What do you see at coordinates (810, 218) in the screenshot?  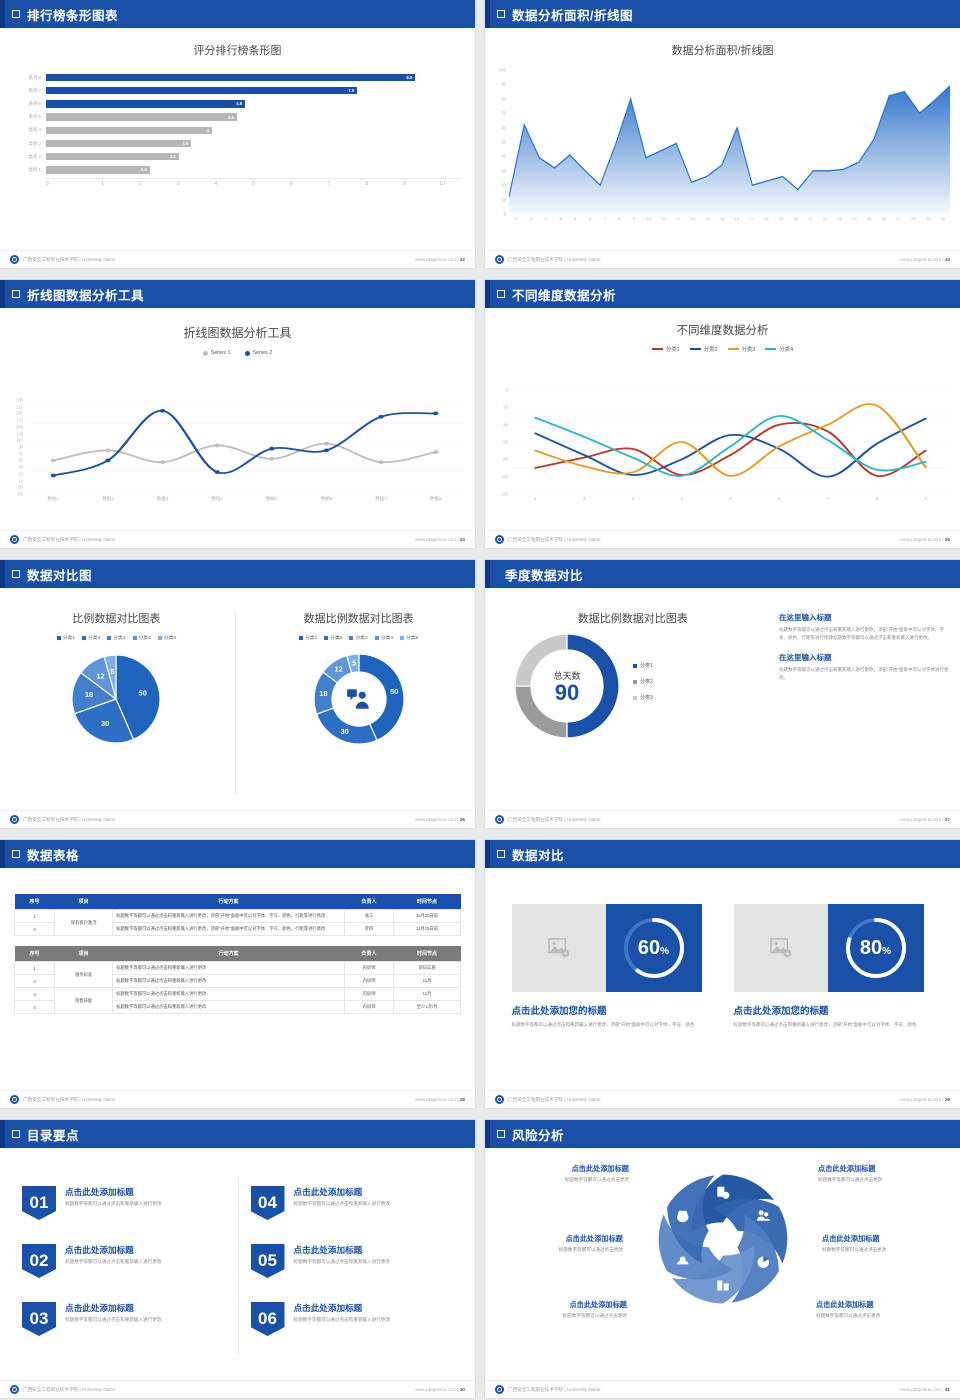 I see `x-tick: 21` at bounding box center [810, 218].